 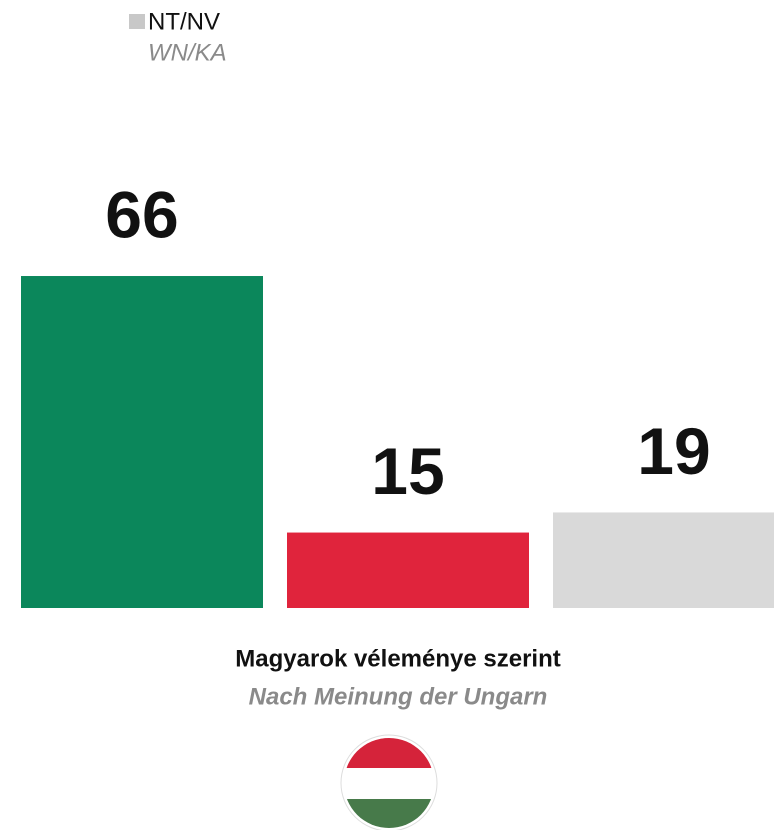 What do you see at coordinates (184, 21) in the screenshot?
I see `legend-label: NT/NV` at bounding box center [184, 21].